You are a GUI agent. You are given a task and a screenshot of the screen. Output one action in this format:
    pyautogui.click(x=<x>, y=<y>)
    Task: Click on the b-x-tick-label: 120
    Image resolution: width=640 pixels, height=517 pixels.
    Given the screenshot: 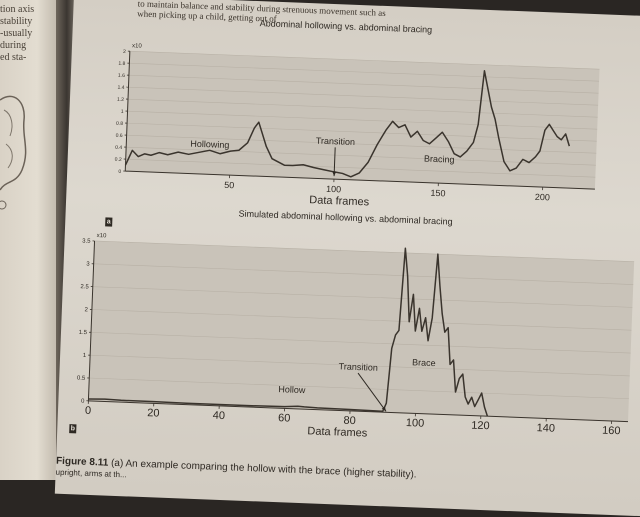 What is the action you would take?
    pyautogui.click(x=480, y=426)
    